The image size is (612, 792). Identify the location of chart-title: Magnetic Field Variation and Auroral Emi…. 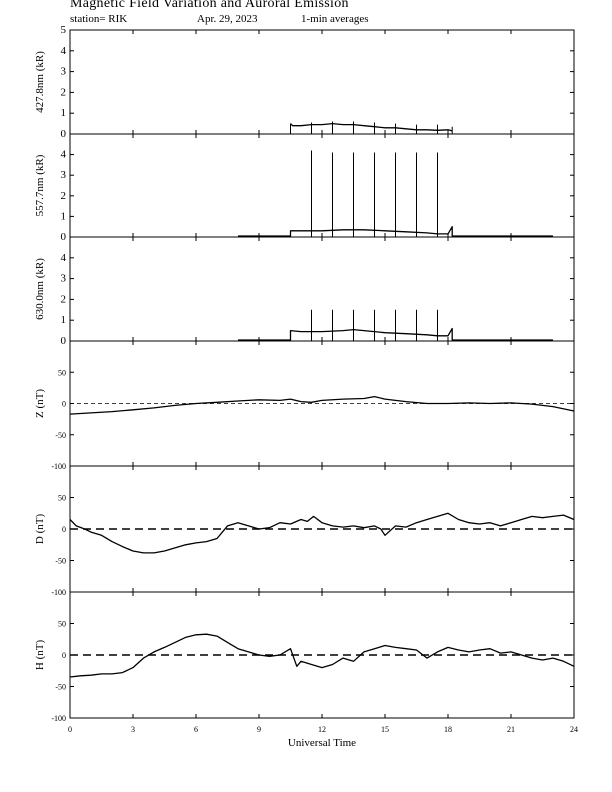
(209, 5).